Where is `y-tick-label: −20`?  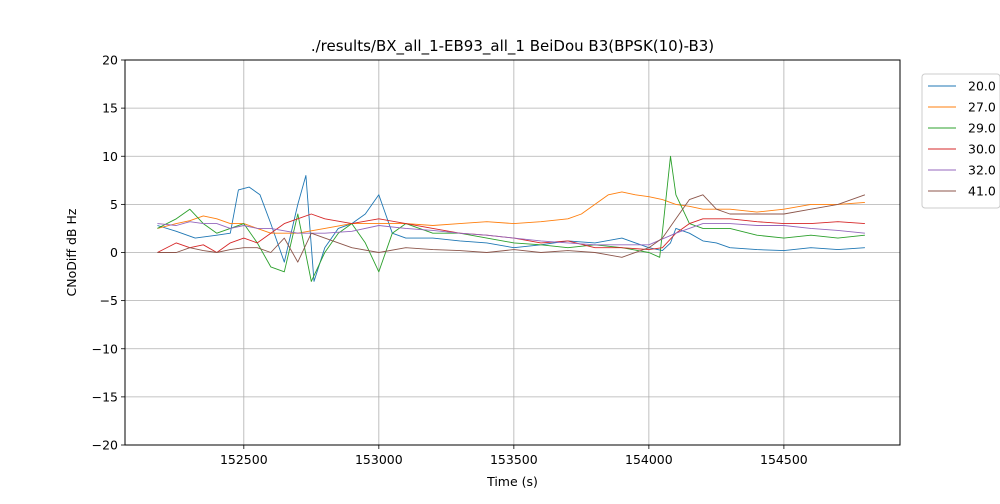
y-tick-label: −20 is located at coordinates (105, 445).